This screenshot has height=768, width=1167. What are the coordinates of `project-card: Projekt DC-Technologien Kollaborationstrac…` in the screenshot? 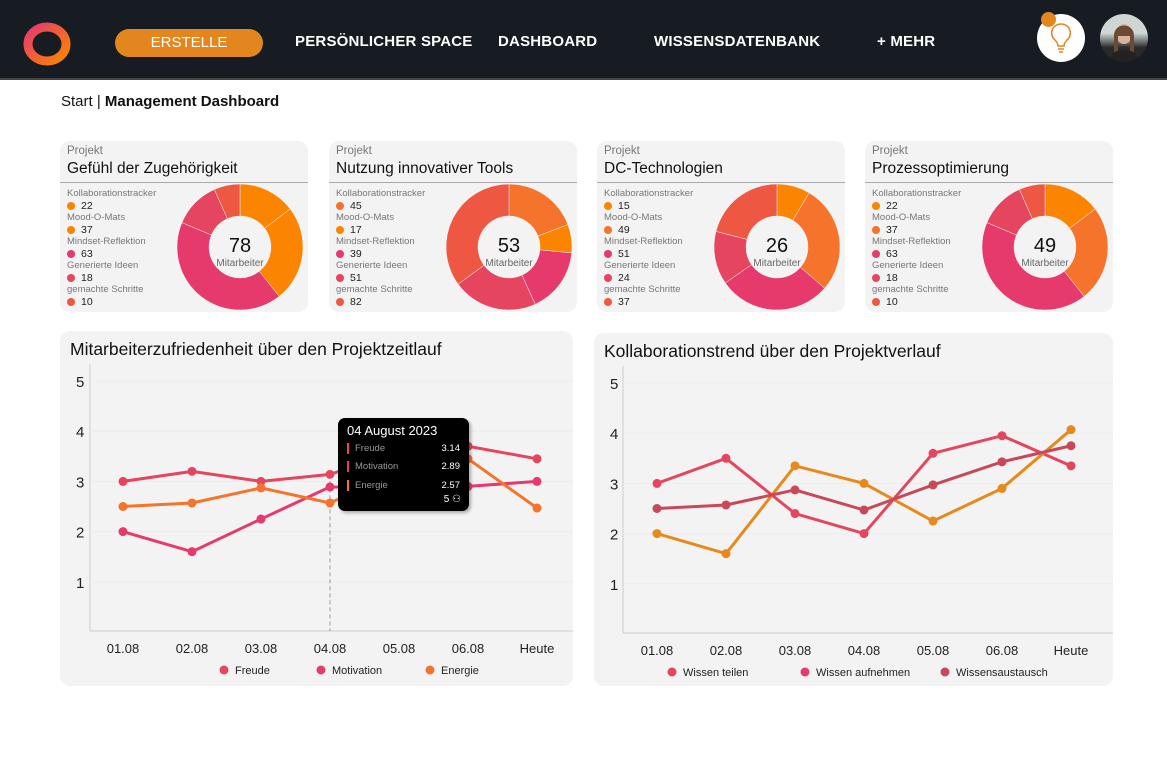 It's located at (721, 226).